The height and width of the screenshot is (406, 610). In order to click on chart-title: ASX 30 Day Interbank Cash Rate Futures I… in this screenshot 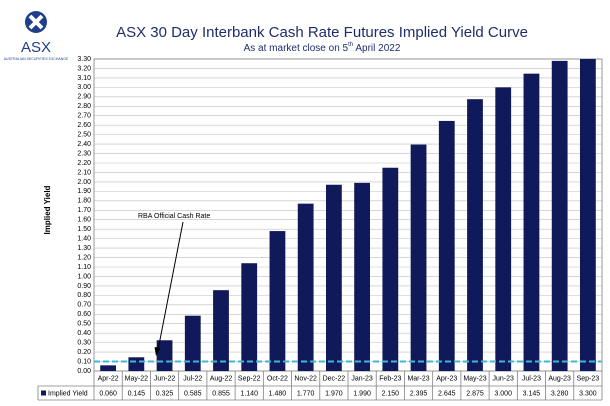, I will do `click(322, 32)`.